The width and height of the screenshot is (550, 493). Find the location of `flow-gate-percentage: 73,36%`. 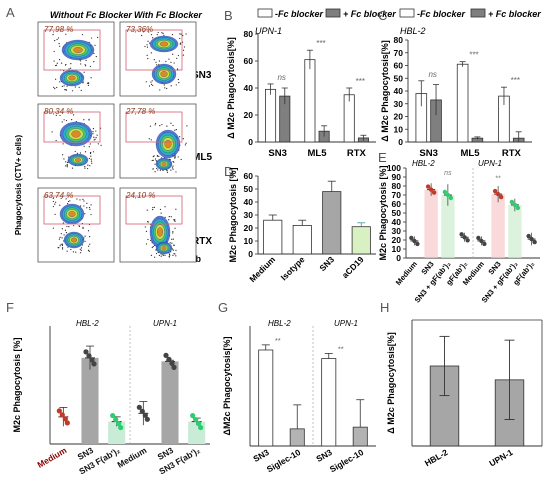

flow-gate-percentage: 73,36% is located at coordinates (139, 29).